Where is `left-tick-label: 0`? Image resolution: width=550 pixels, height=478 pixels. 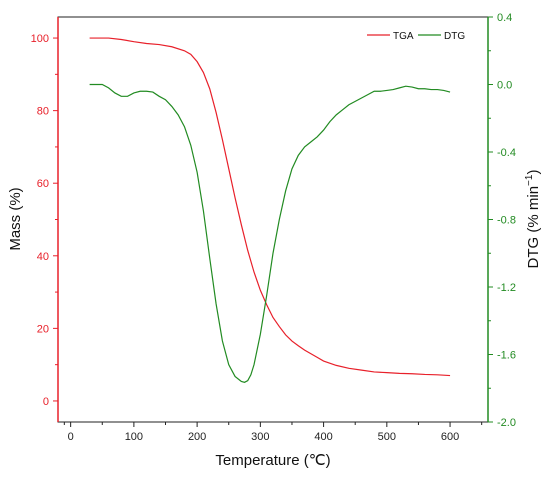 left-tick-label: 0 is located at coordinates (46, 402).